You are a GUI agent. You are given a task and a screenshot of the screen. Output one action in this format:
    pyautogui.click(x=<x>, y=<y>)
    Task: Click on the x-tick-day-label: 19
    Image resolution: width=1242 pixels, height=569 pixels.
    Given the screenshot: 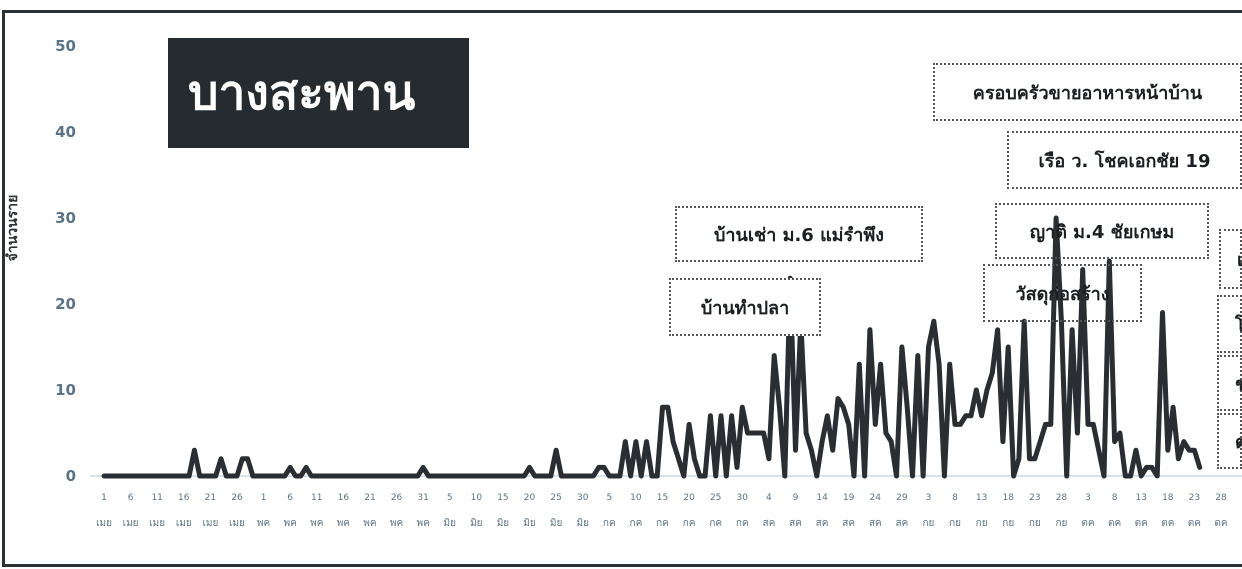 What is the action you would take?
    pyautogui.click(x=849, y=498)
    